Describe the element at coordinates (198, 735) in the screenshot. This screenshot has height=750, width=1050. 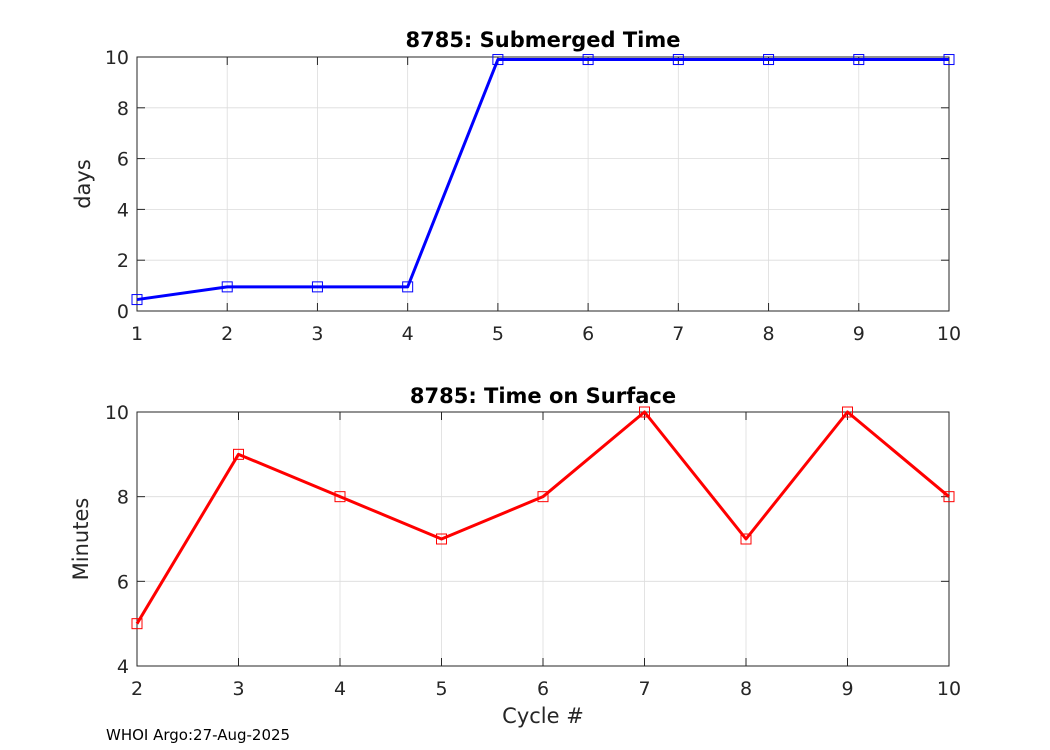
I see `footer-credit: WHOI Argo:27-Aug-2025` at that location.